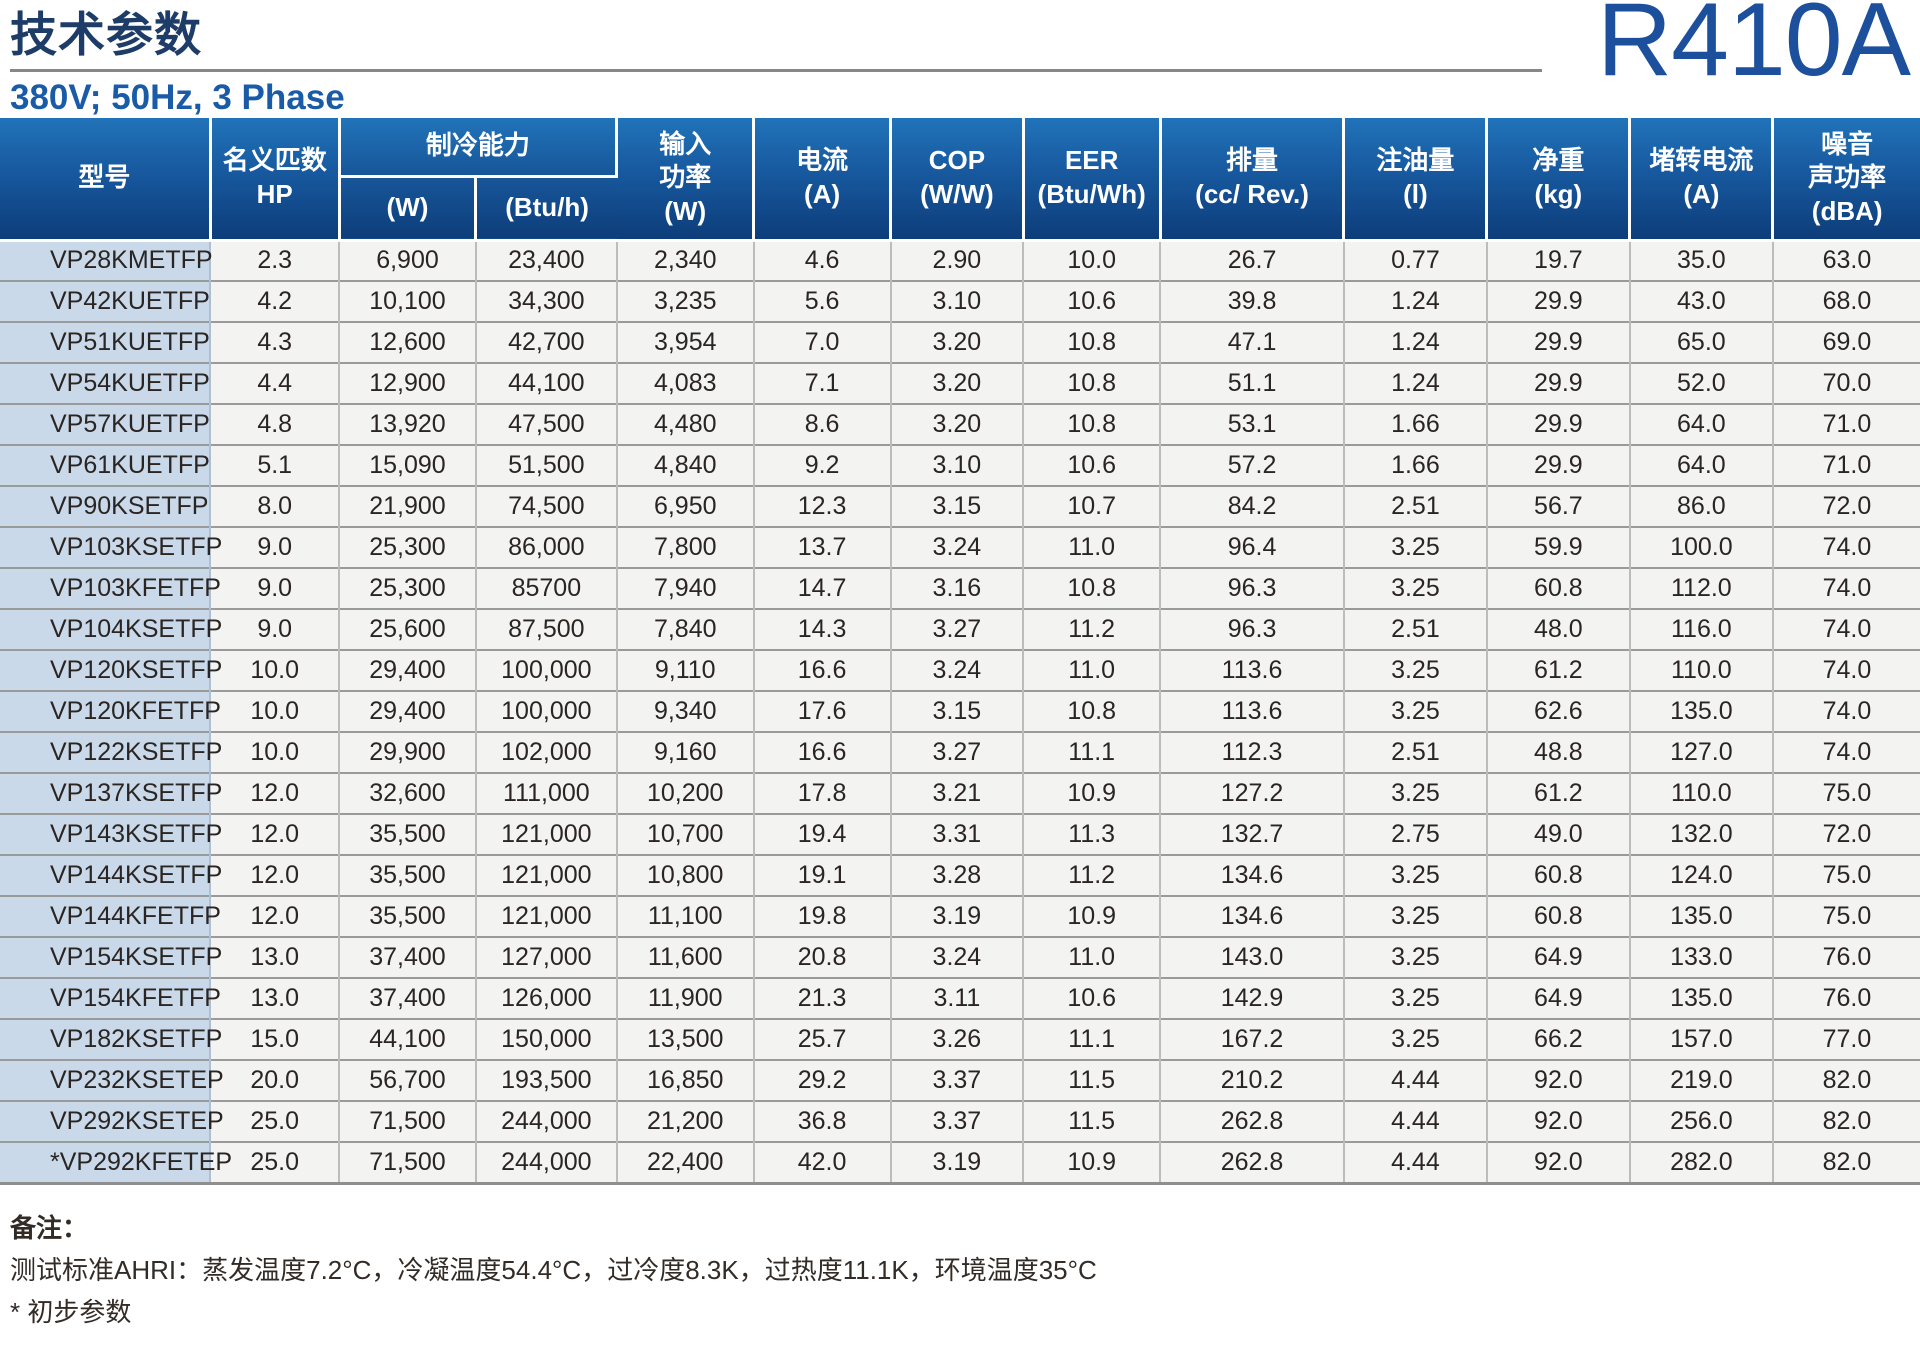 This screenshot has height=1352, width=1920. Describe the element at coordinates (957, 179) in the screenshot. I see `col-header-cop: COP (W/W)` at that location.